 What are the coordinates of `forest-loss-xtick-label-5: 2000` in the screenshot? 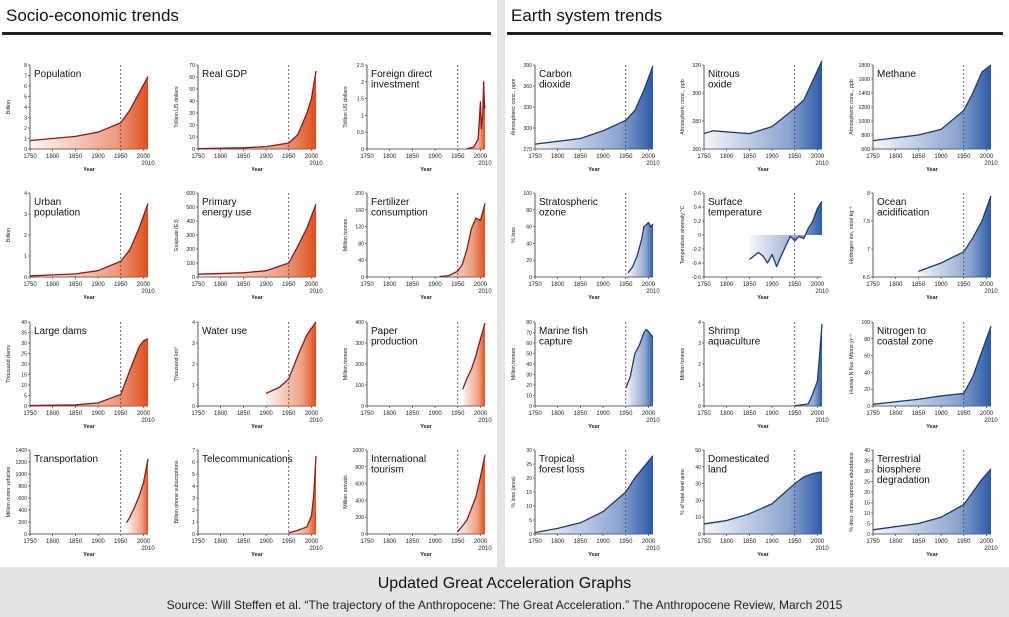 It's located at (649, 542).